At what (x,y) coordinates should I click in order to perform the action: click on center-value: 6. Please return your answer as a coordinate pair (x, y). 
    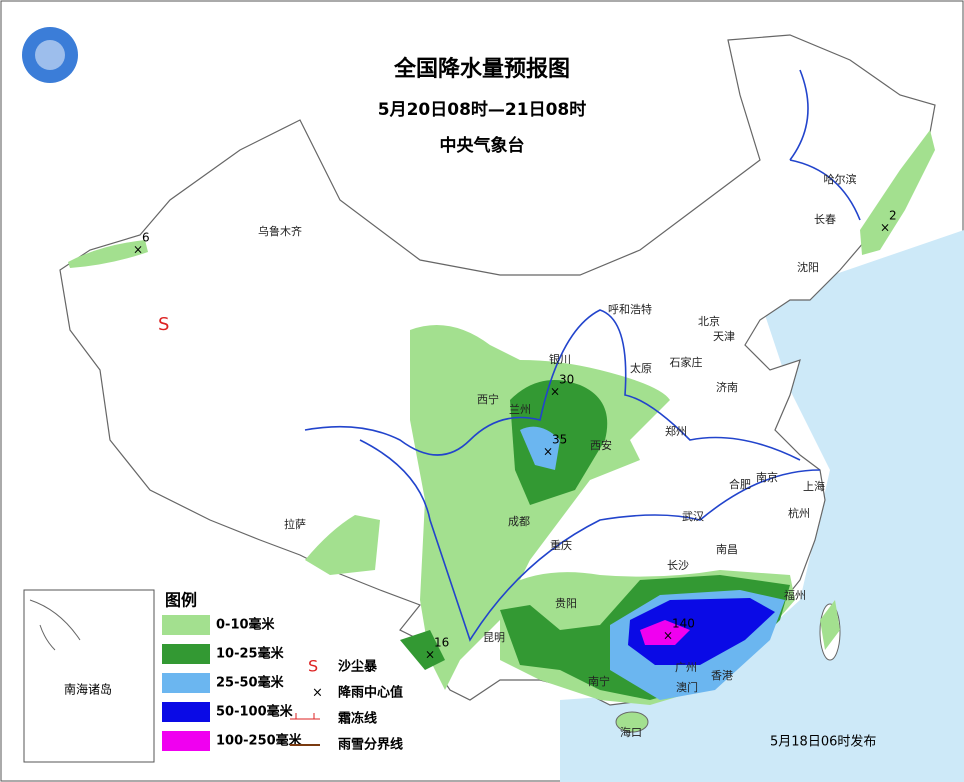
    Looking at the image, I should click on (146, 238).